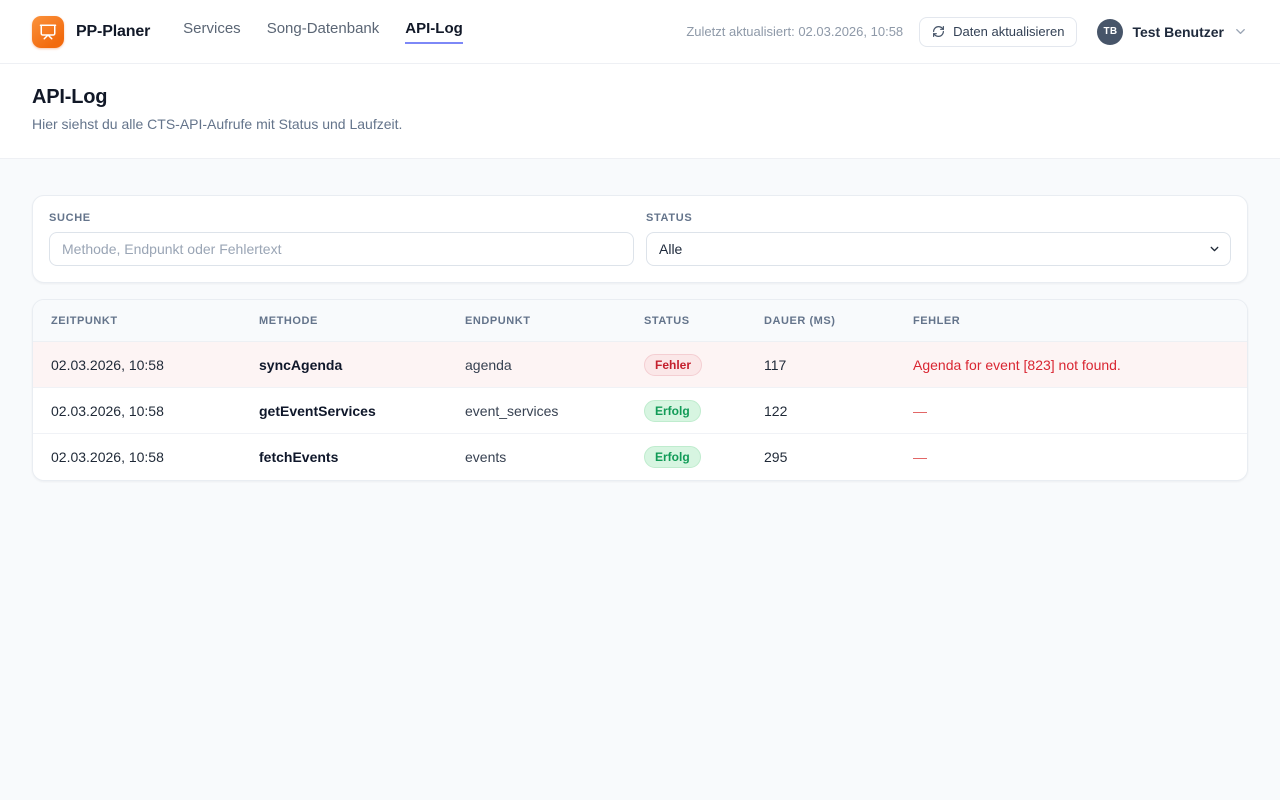 The height and width of the screenshot is (800, 1280). I want to click on cell-dauer: 117, so click(775, 364).